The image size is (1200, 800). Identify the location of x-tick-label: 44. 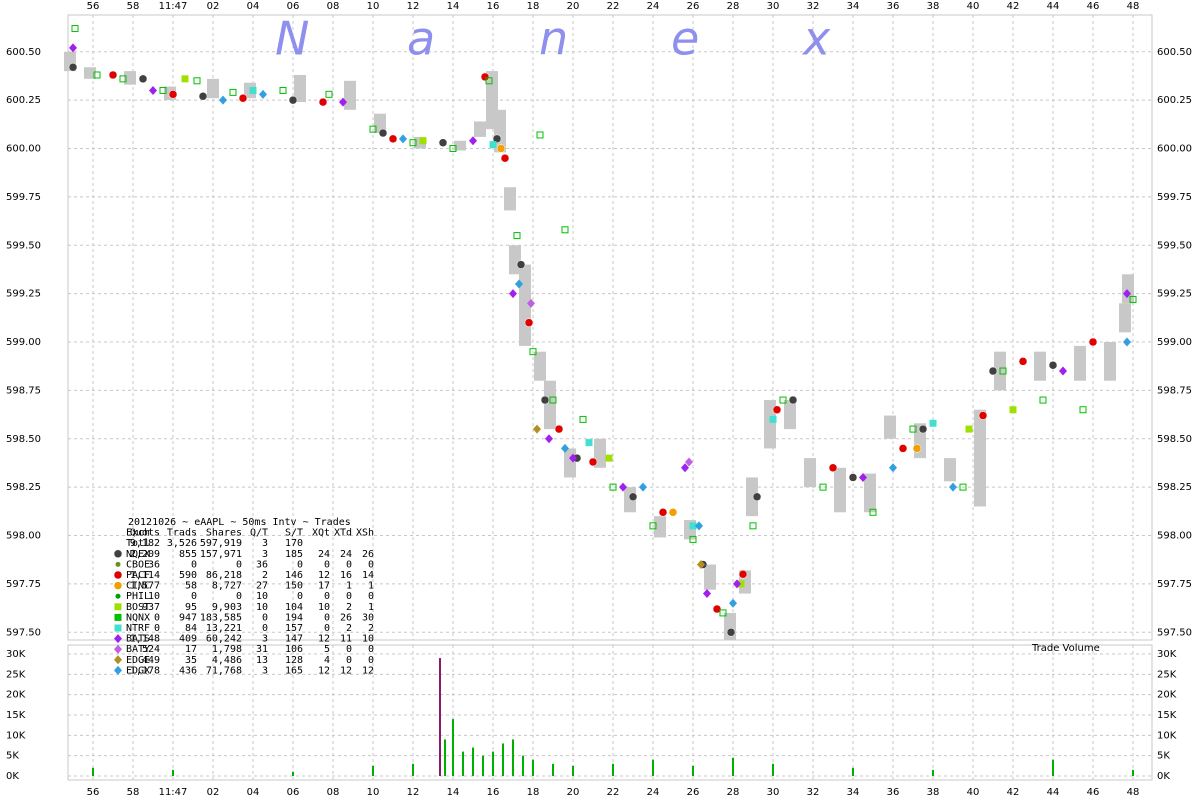
(1053, 6).